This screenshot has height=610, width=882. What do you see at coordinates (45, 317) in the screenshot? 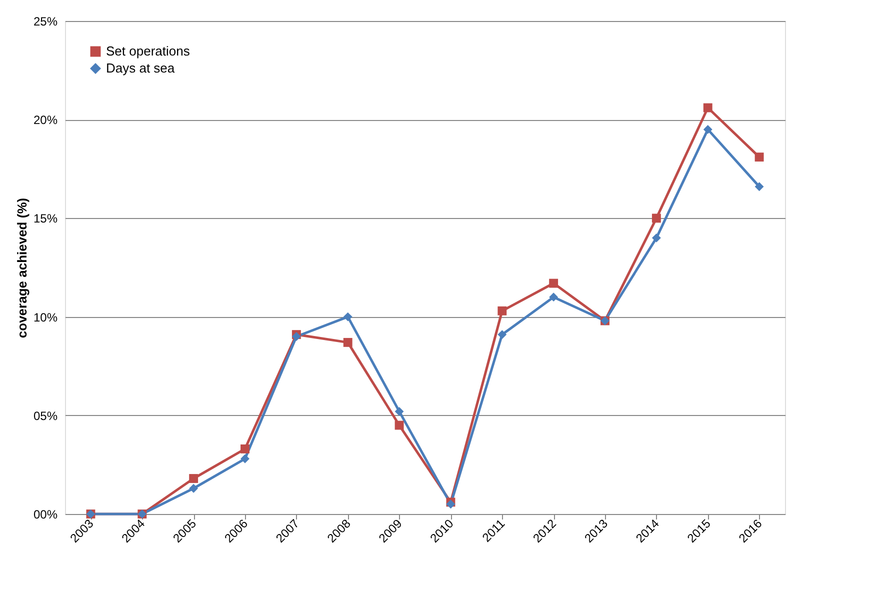
I see `y-tick-label: 10%` at bounding box center [45, 317].